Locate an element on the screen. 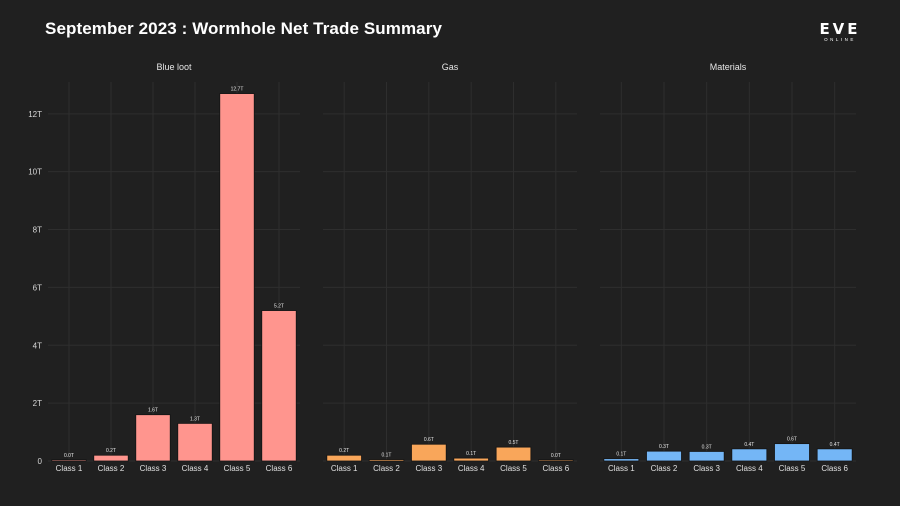 The height and width of the screenshot is (506, 900). panel-title: Gas is located at coordinates (450, 67).